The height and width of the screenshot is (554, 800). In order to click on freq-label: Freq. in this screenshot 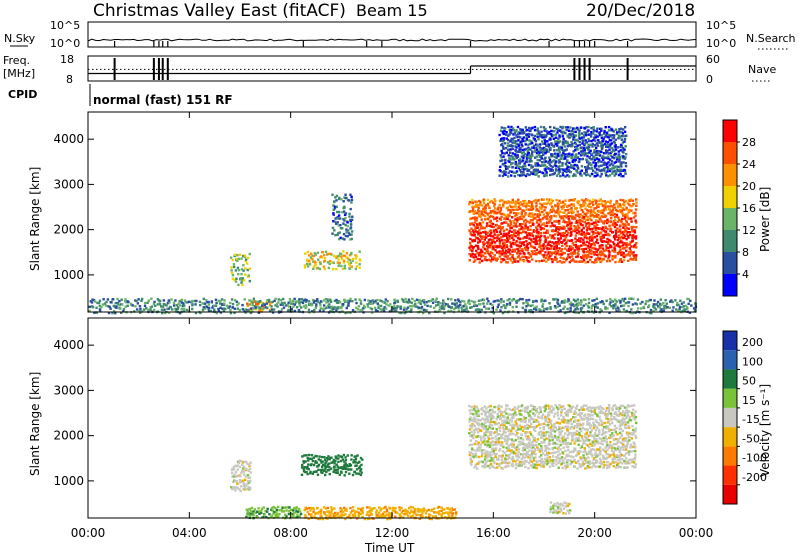, I will do `click(16, 60)`.